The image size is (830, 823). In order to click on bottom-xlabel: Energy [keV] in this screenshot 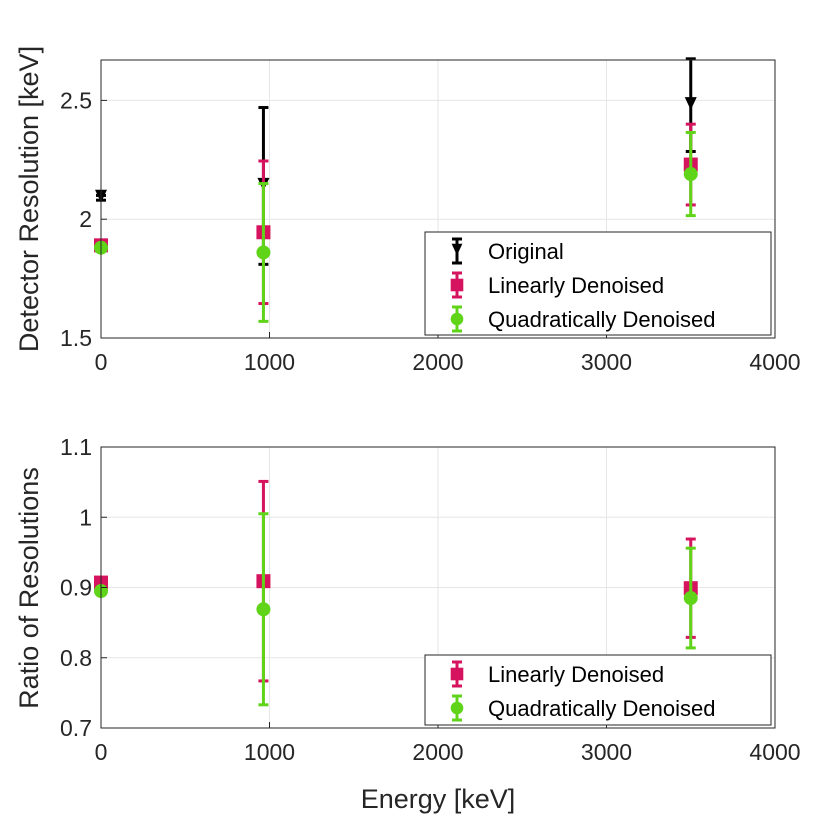, I will do `click(438, 799)`.